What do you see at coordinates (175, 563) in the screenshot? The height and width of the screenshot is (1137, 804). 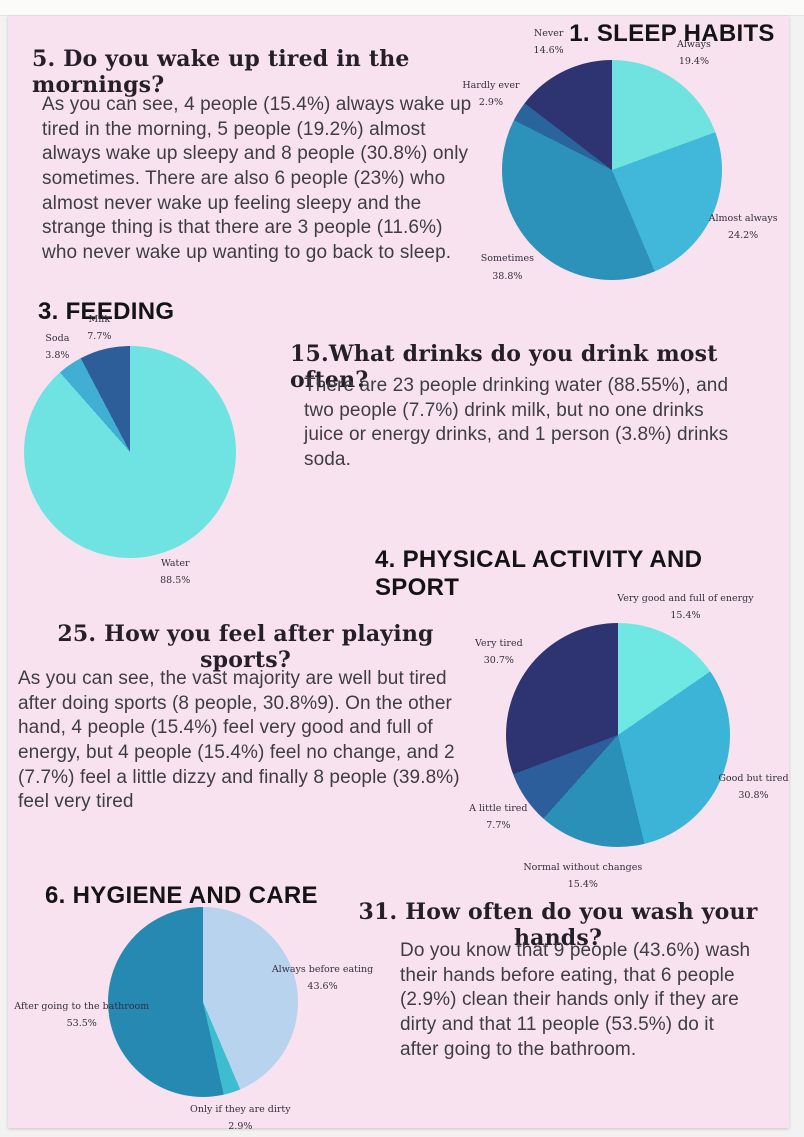 I see `pie-slice-name: Water` at bounding box center [175, 563].